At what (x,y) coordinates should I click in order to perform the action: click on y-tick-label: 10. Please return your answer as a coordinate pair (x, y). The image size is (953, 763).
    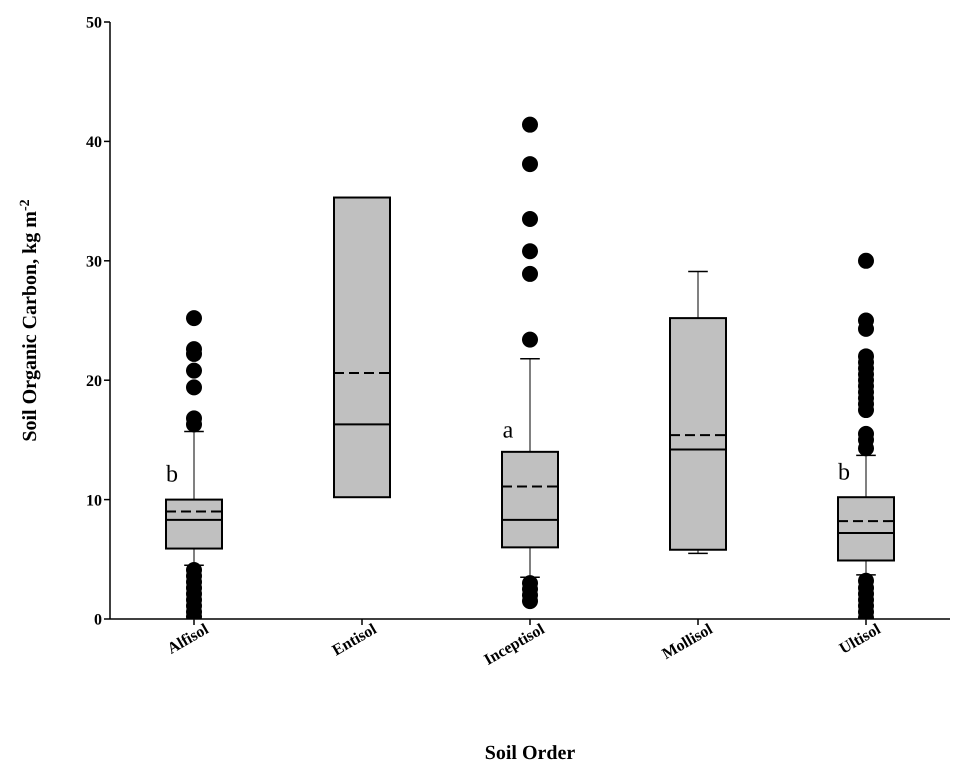
    Looking at the image, I should click on (94, 501).